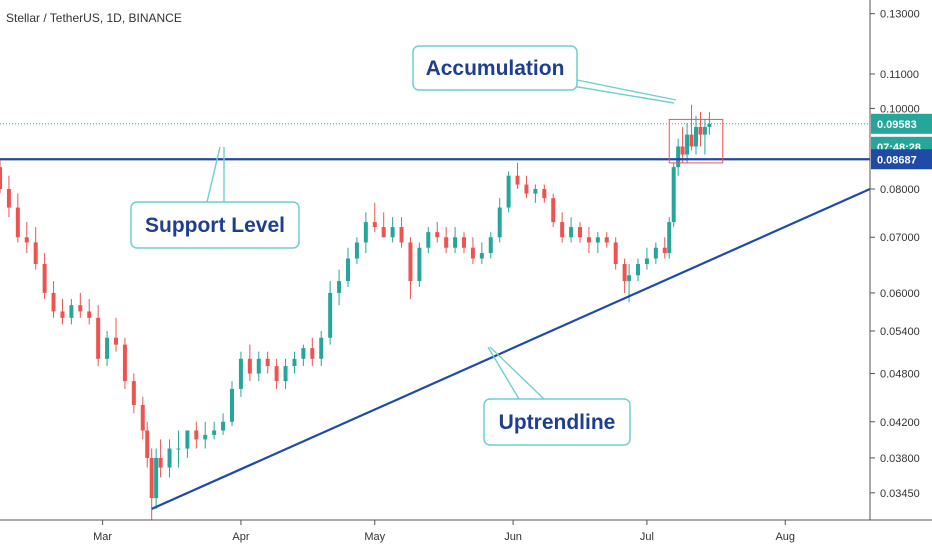  What do you see at coordinates (102, 537) in the screenshot?
I see `time-tick-label: Mar` at bounding box center [102, 537].